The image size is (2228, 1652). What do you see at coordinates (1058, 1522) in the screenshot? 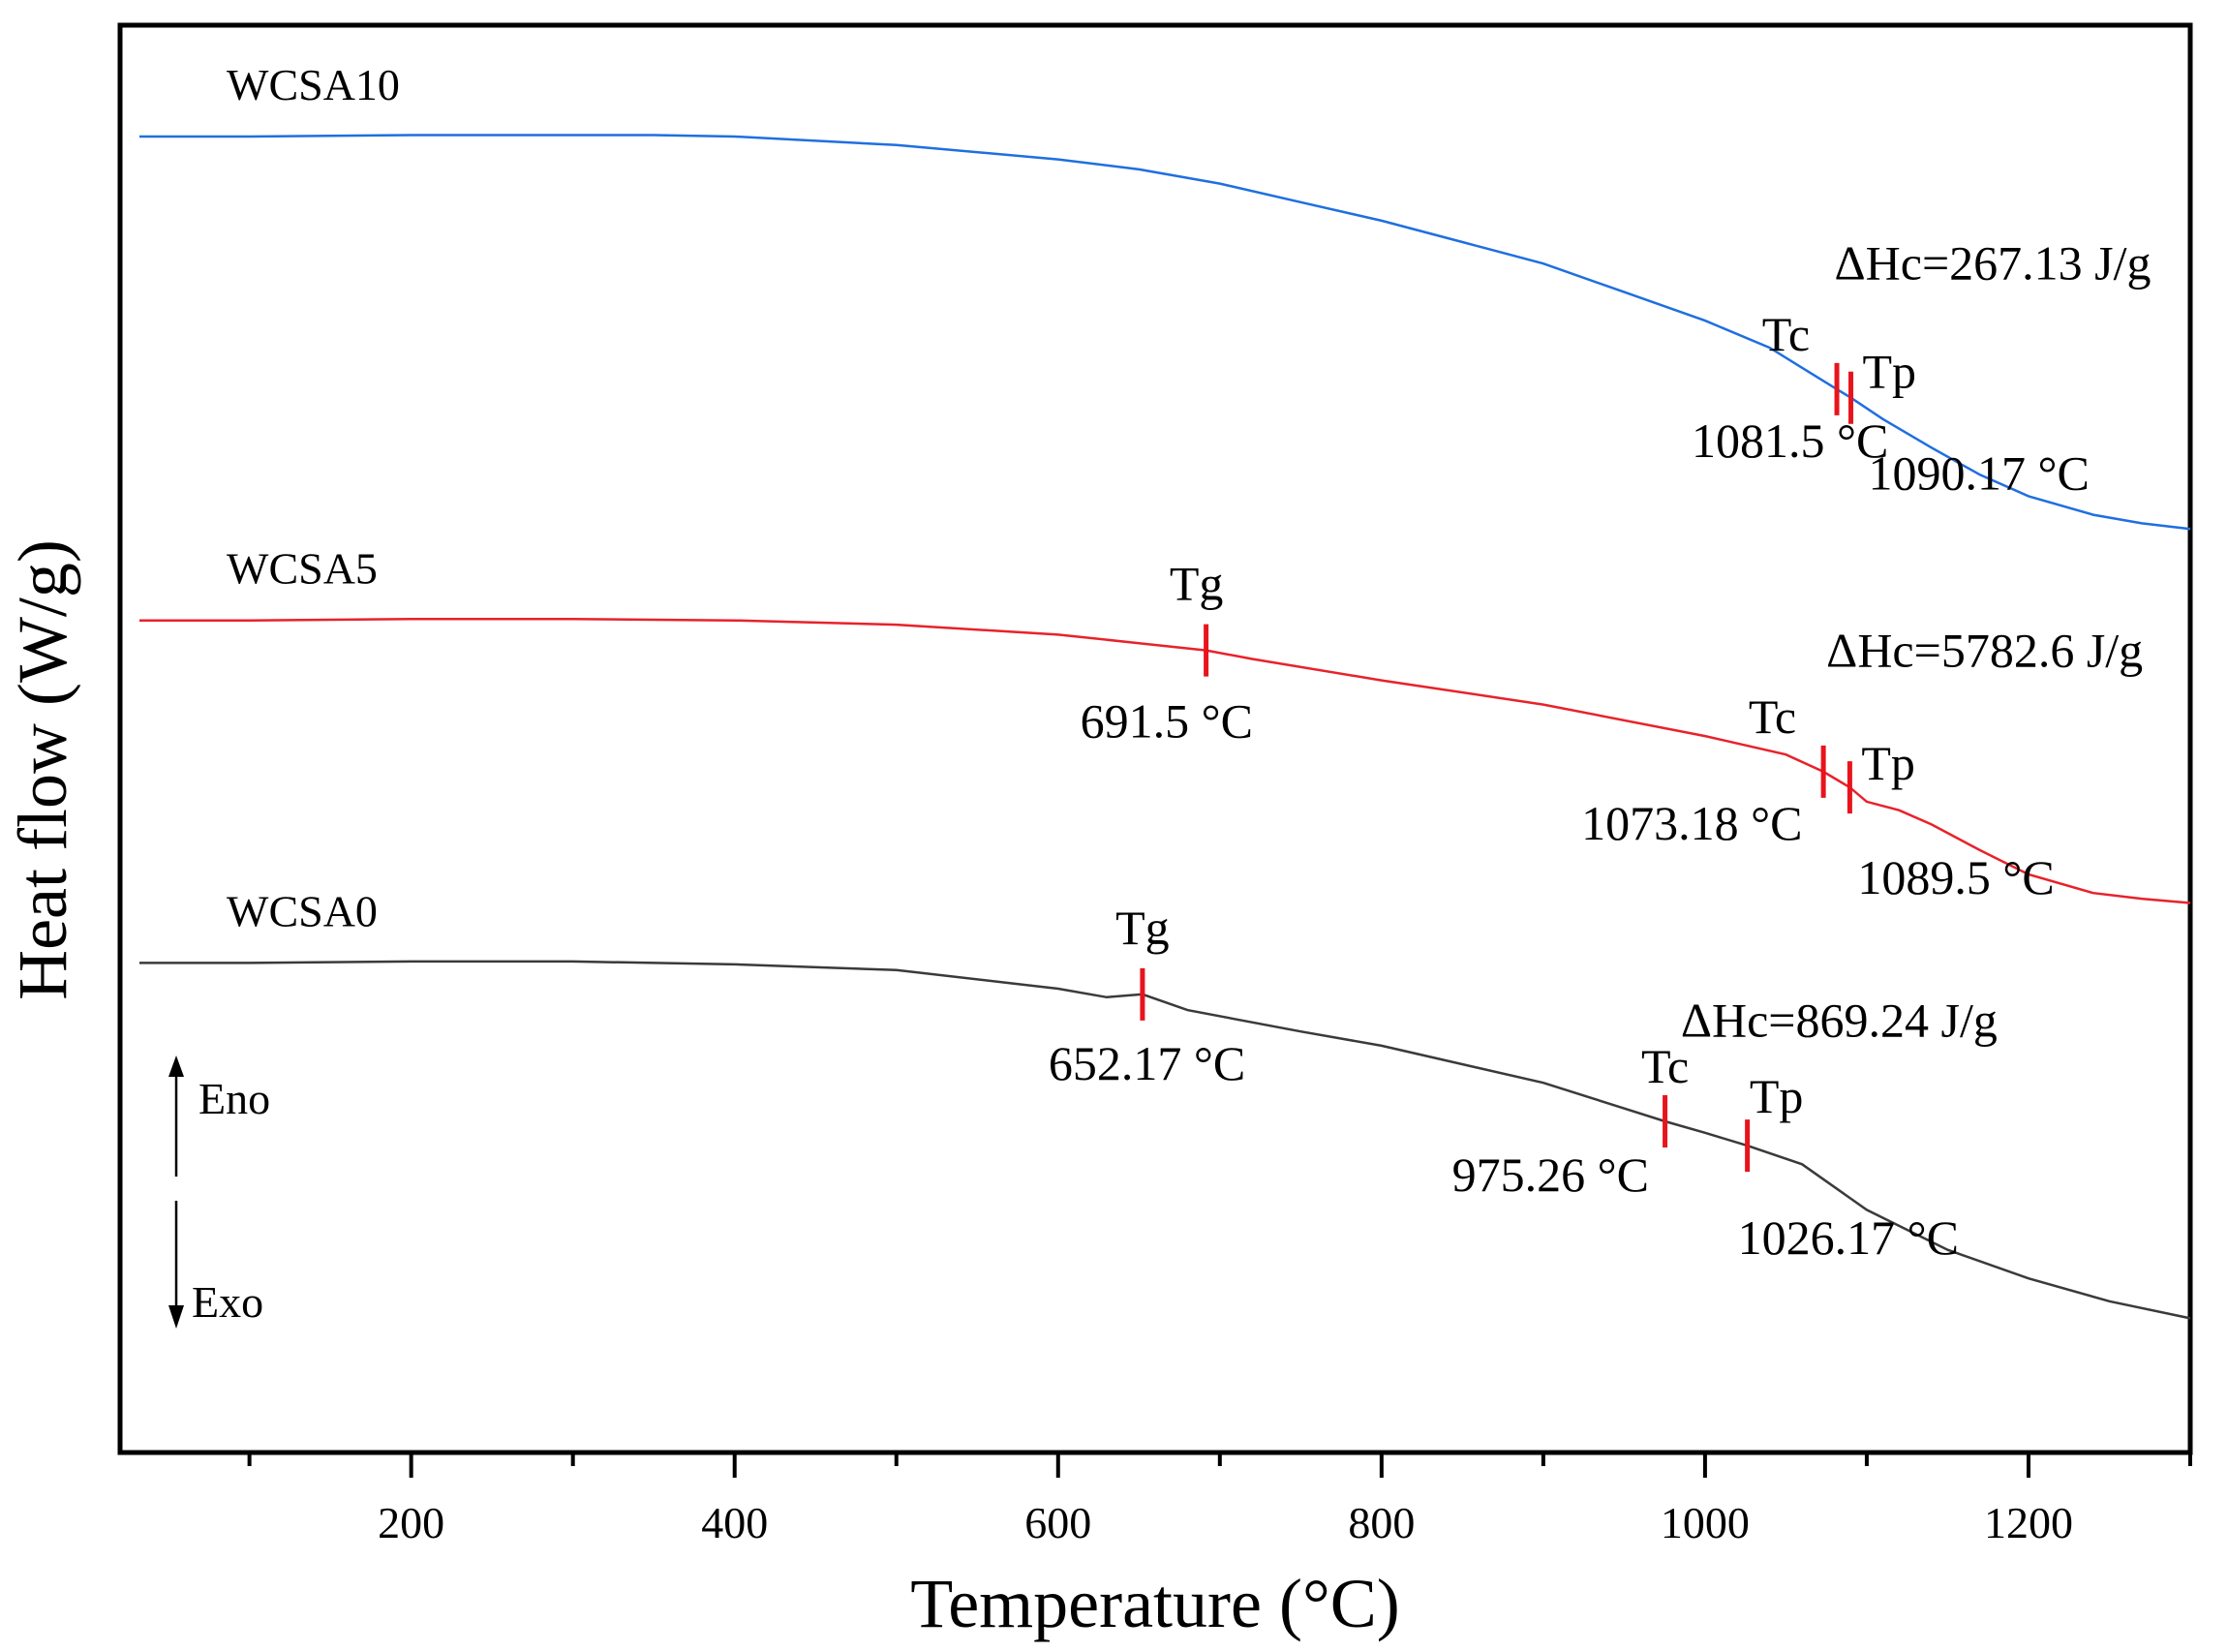
I see `x-tick-label-600: 600` at bounding box center [1058, 1522].